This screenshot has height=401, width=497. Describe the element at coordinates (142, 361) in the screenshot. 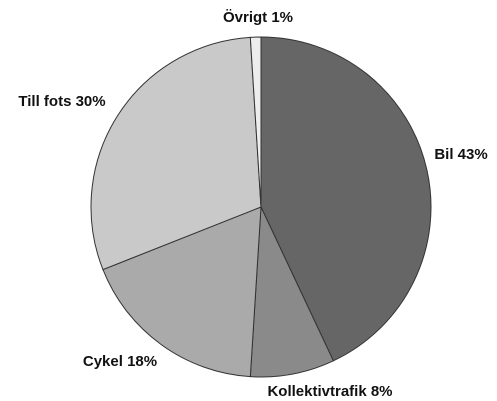

I see `value-label: 18%` at that location.